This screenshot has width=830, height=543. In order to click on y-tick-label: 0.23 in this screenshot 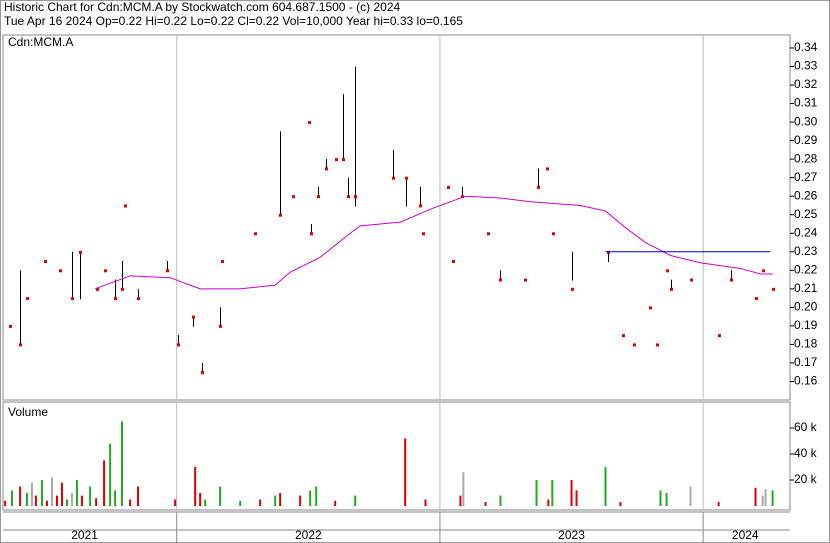, I will do `click(806, 251)`.